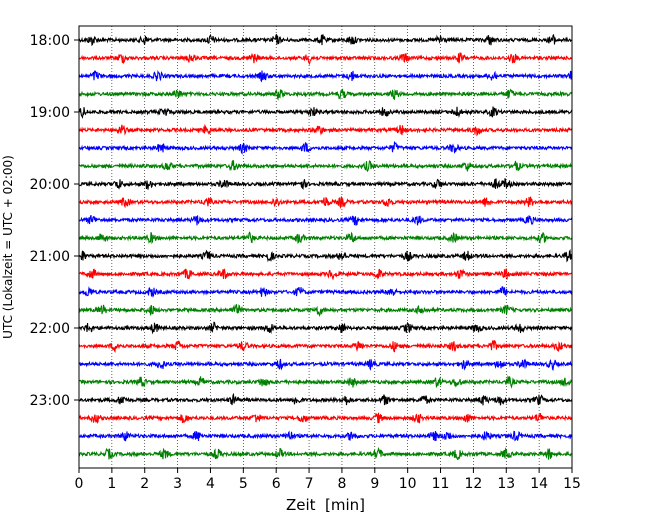 The image size is (650, 520). Describe the element at coordinates (325, 183) in the screenshot. I see `trace-2000` at that location.